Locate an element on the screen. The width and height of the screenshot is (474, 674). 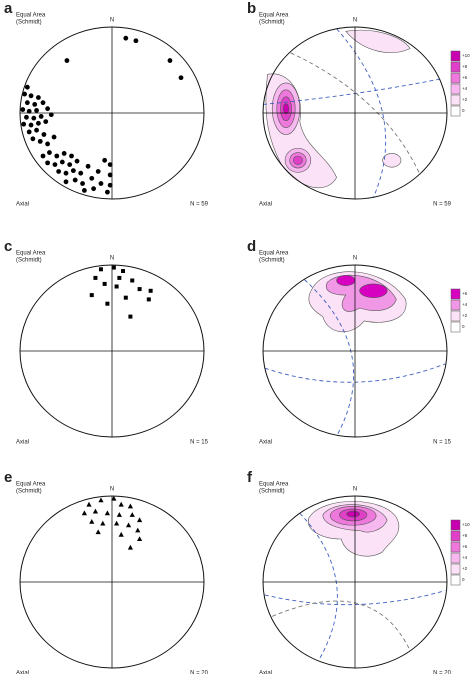
legend-label: +4 is located at coordinates (465, 304).